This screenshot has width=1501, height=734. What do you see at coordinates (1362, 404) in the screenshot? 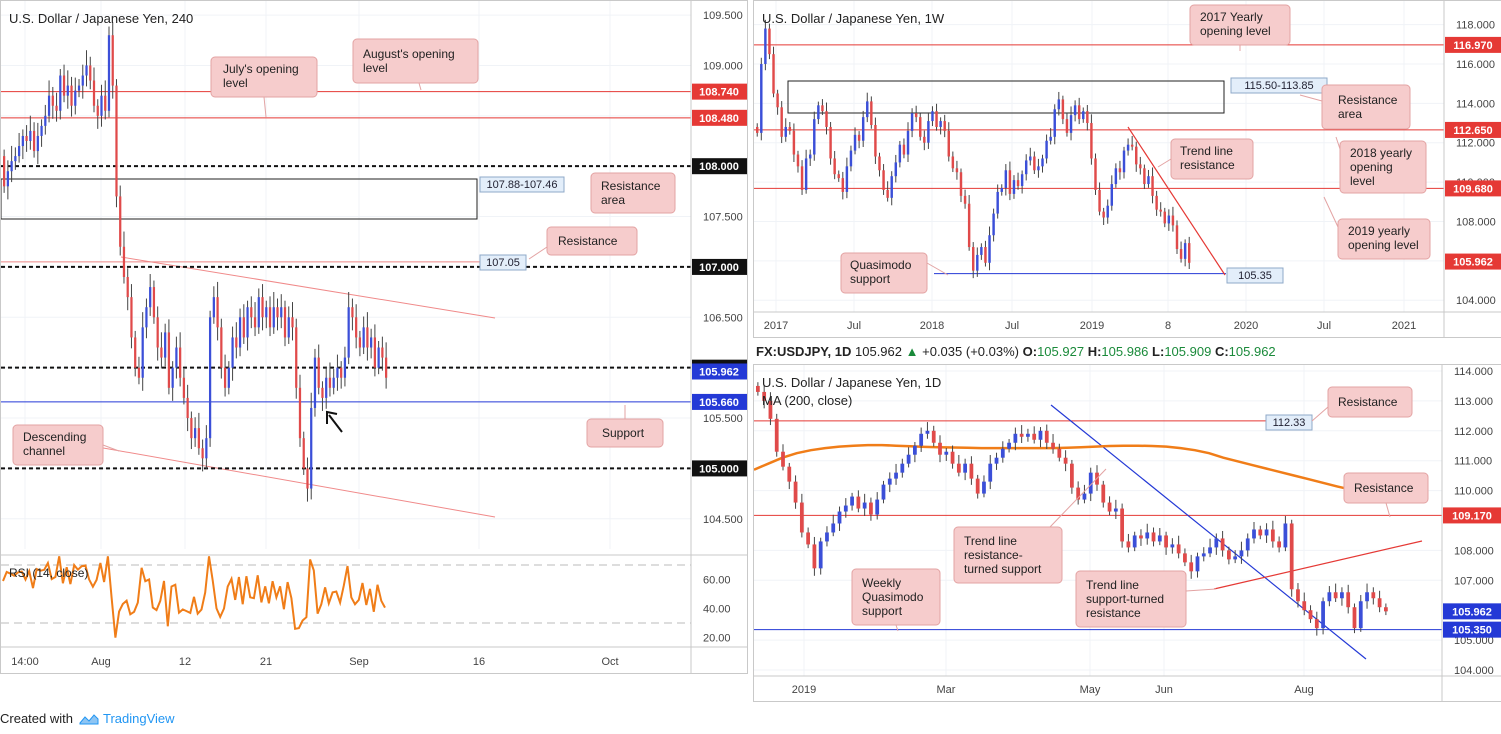
I see `daily-note-resistance-top: Resistance` at bounding box center [1362, 404].